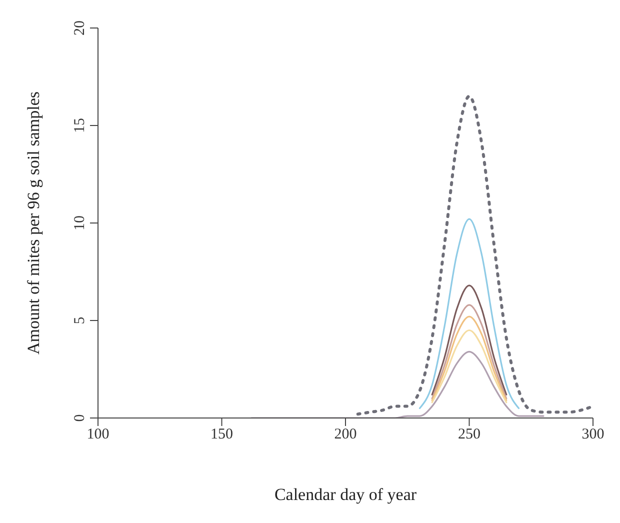  I want to click on x-tick-label: 150, so click(221, 434).